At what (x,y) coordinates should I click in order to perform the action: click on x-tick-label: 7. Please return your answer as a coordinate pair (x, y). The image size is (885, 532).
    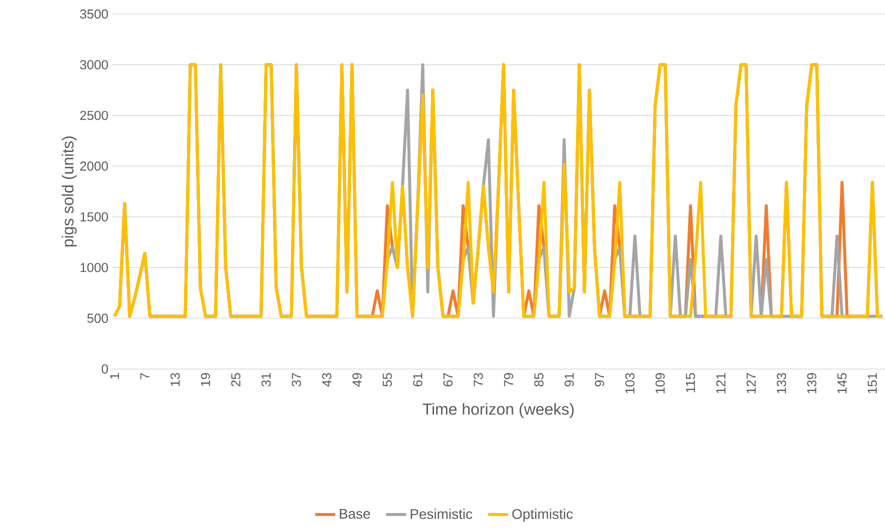
    Looking at the image, I should click on (145, 376).